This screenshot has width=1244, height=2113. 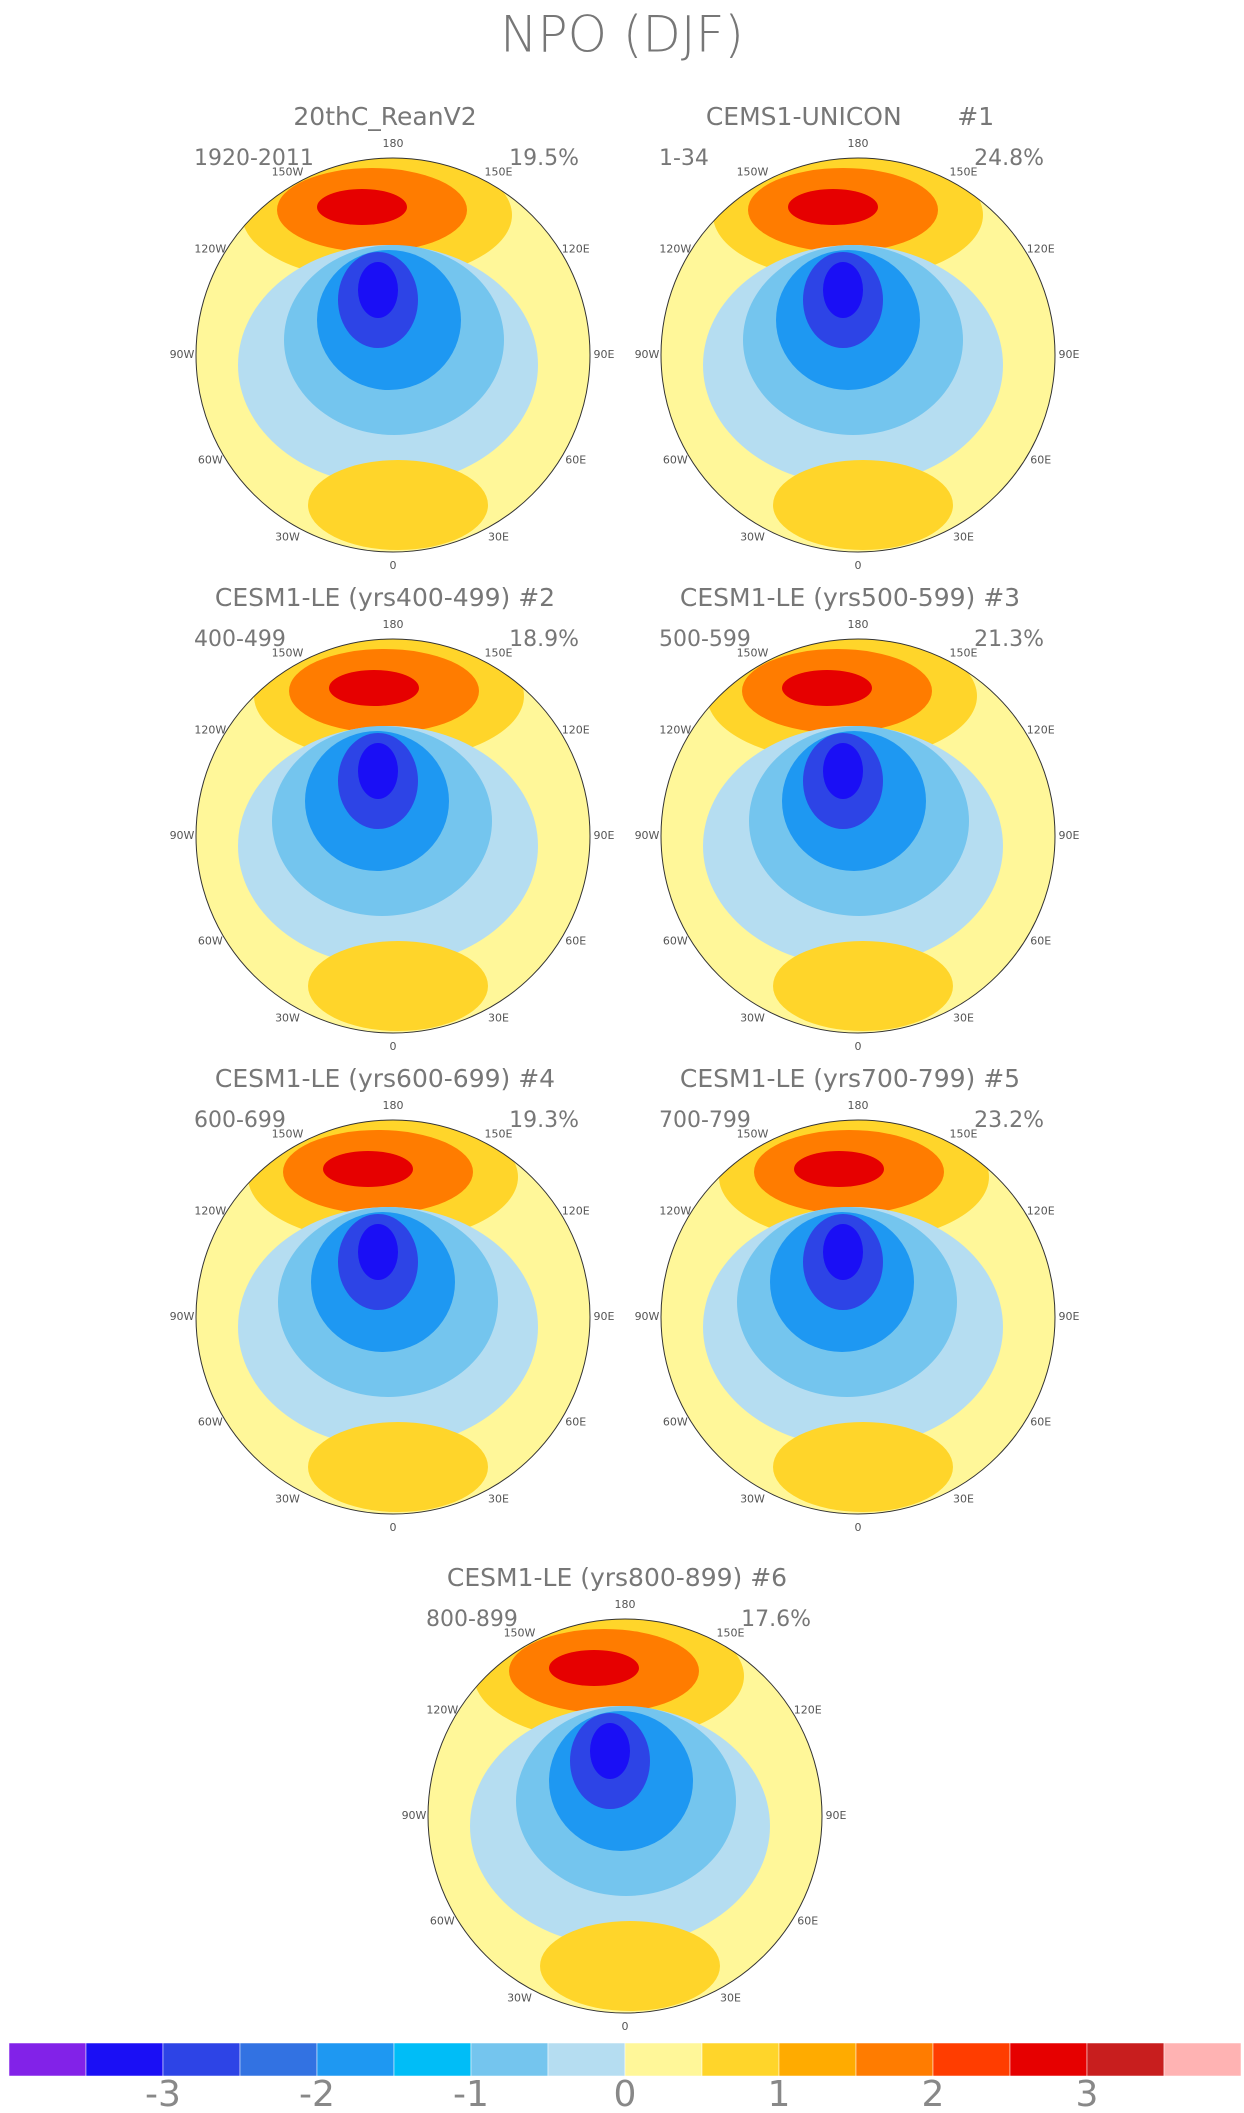 What do you see at coordinates (317, 2093) in the screenshot?
I see `colorbar-label: -2` at bounding box center [317, 2093].